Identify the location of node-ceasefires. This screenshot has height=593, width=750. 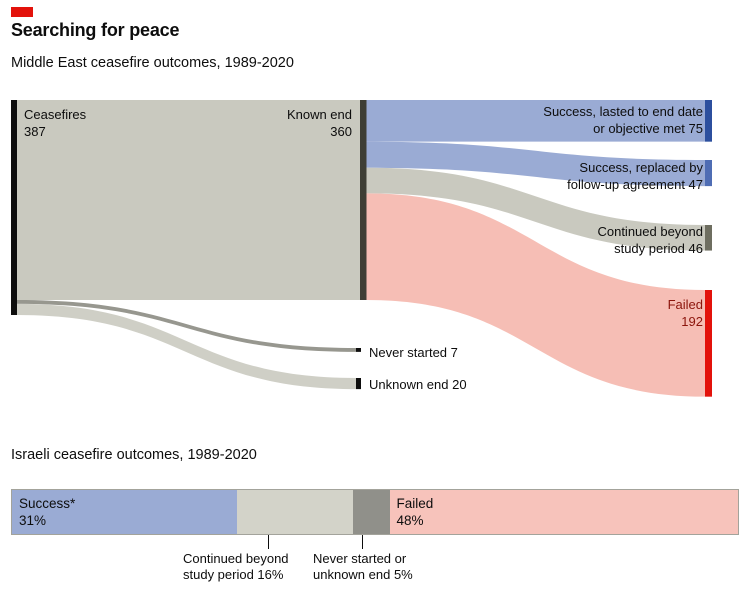
(14, 207).